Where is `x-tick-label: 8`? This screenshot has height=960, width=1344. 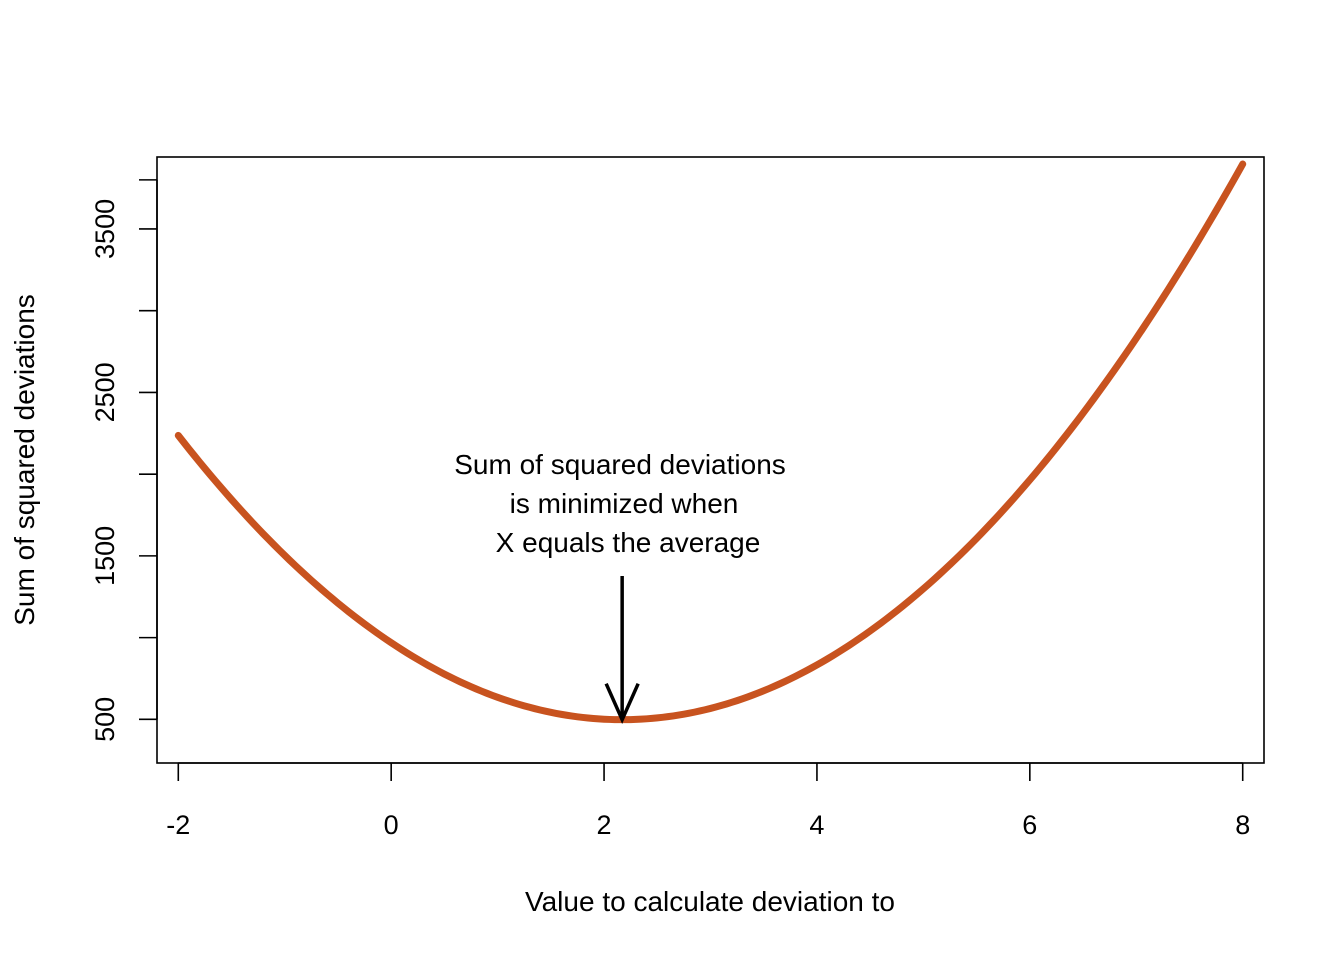 x-tick-label: 8 is located at coordinates (1242, 825).